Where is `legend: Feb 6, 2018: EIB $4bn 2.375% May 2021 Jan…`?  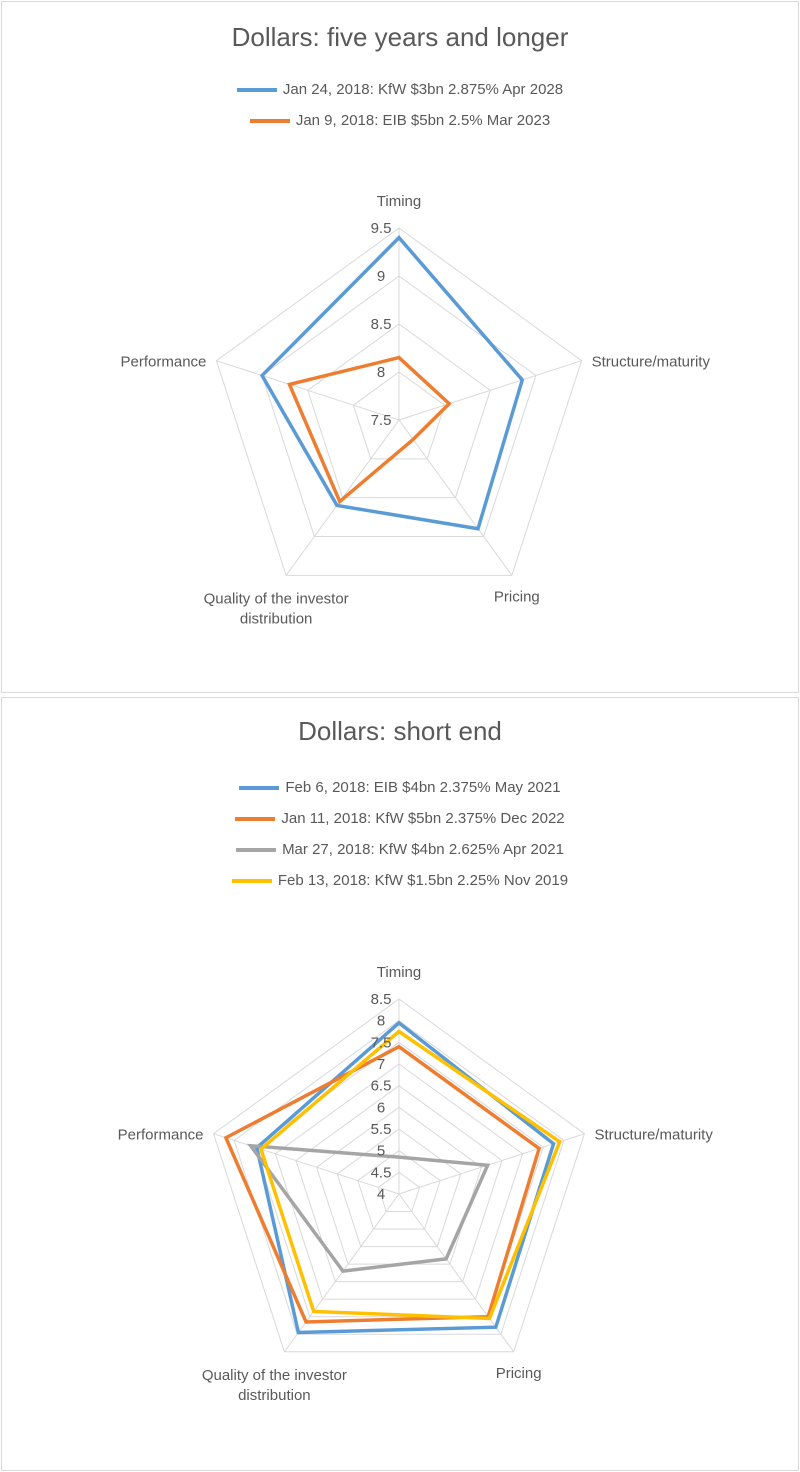 legend: Feb 6, 2018: EIB $4bn 2.375% May 2021 Jan… is located at coordinates (400, 834).